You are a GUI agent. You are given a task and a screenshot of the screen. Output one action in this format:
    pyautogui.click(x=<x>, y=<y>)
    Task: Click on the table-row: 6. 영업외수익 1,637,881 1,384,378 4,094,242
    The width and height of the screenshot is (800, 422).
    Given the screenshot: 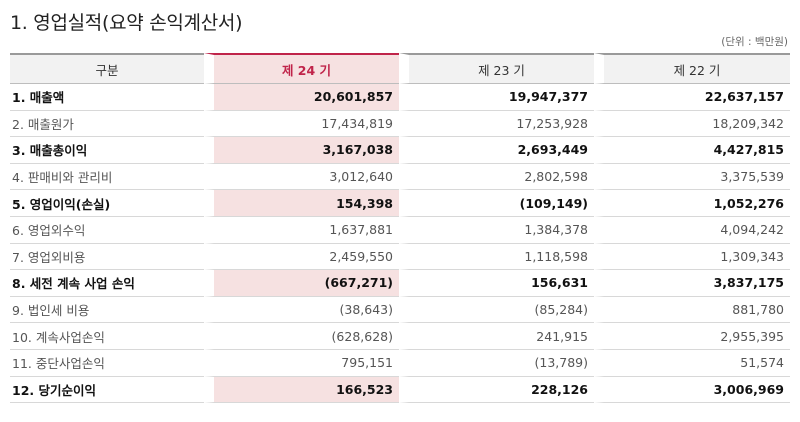 What is the action you would take?
    pyautogui.click(x=400, y=230)
    